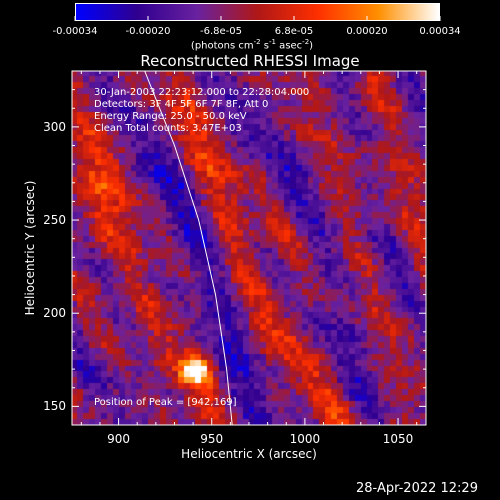  What do you see at coordinates (252, 45) in the screenshot?
I see `colorbar-units: (photons cm-2 s-1 asec-2)` at bounding box center [252, 45].